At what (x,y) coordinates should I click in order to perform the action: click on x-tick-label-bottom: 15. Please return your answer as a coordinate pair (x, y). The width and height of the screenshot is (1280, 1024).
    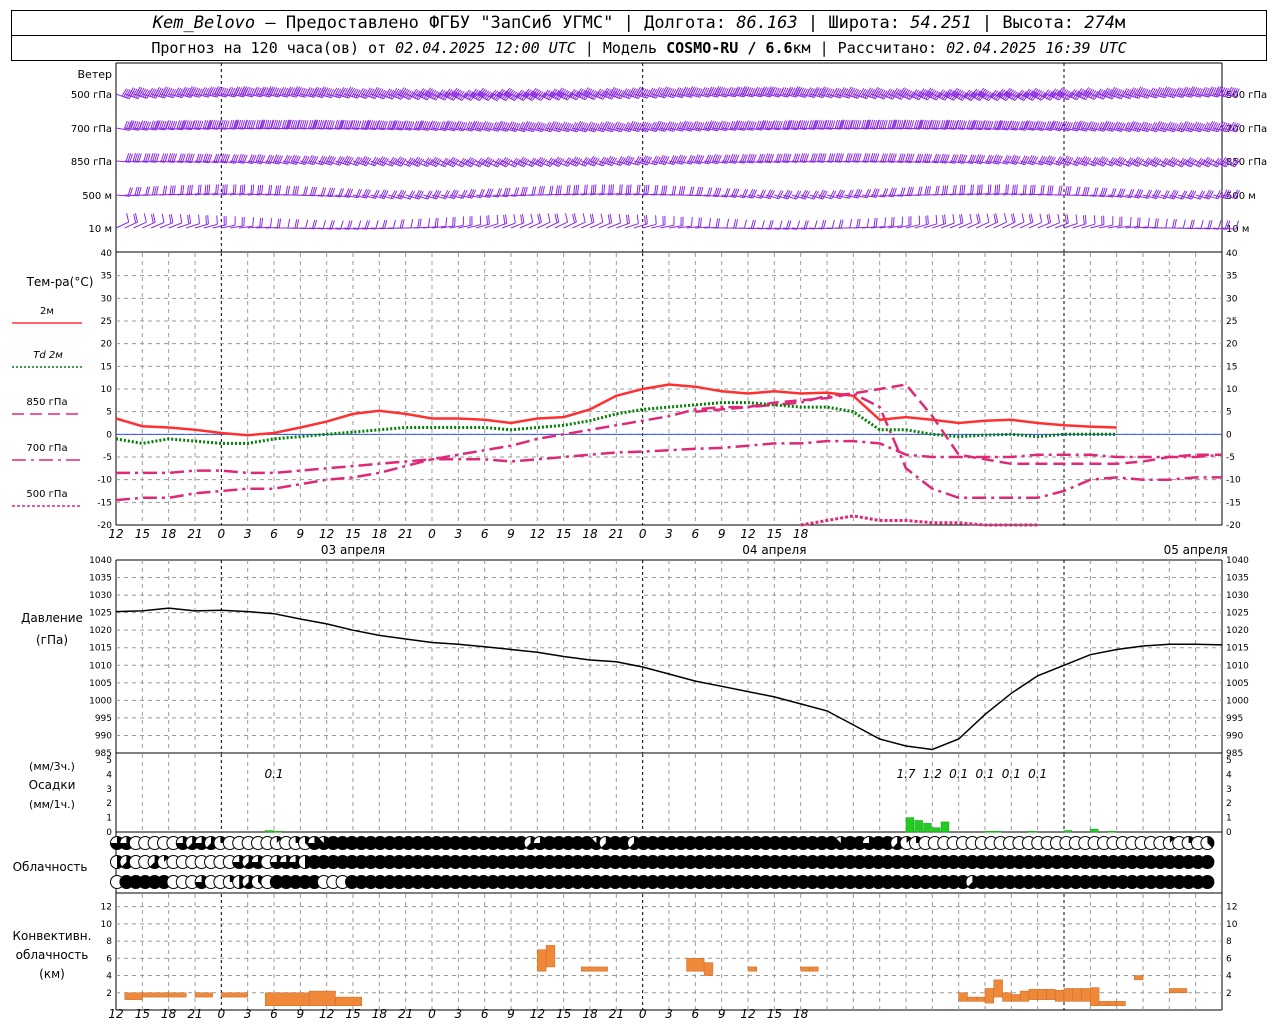
    Looking at the image, I should click on (352, 1014).